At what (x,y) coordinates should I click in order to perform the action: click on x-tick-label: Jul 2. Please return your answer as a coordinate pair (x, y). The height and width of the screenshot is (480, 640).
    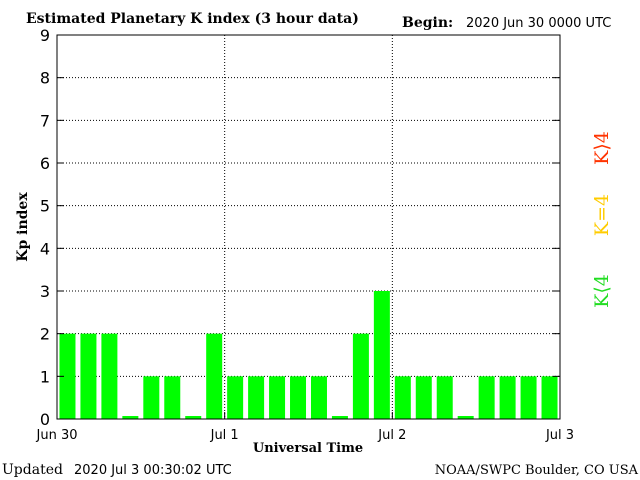
    Looking at the image, I should click on (391, 435).